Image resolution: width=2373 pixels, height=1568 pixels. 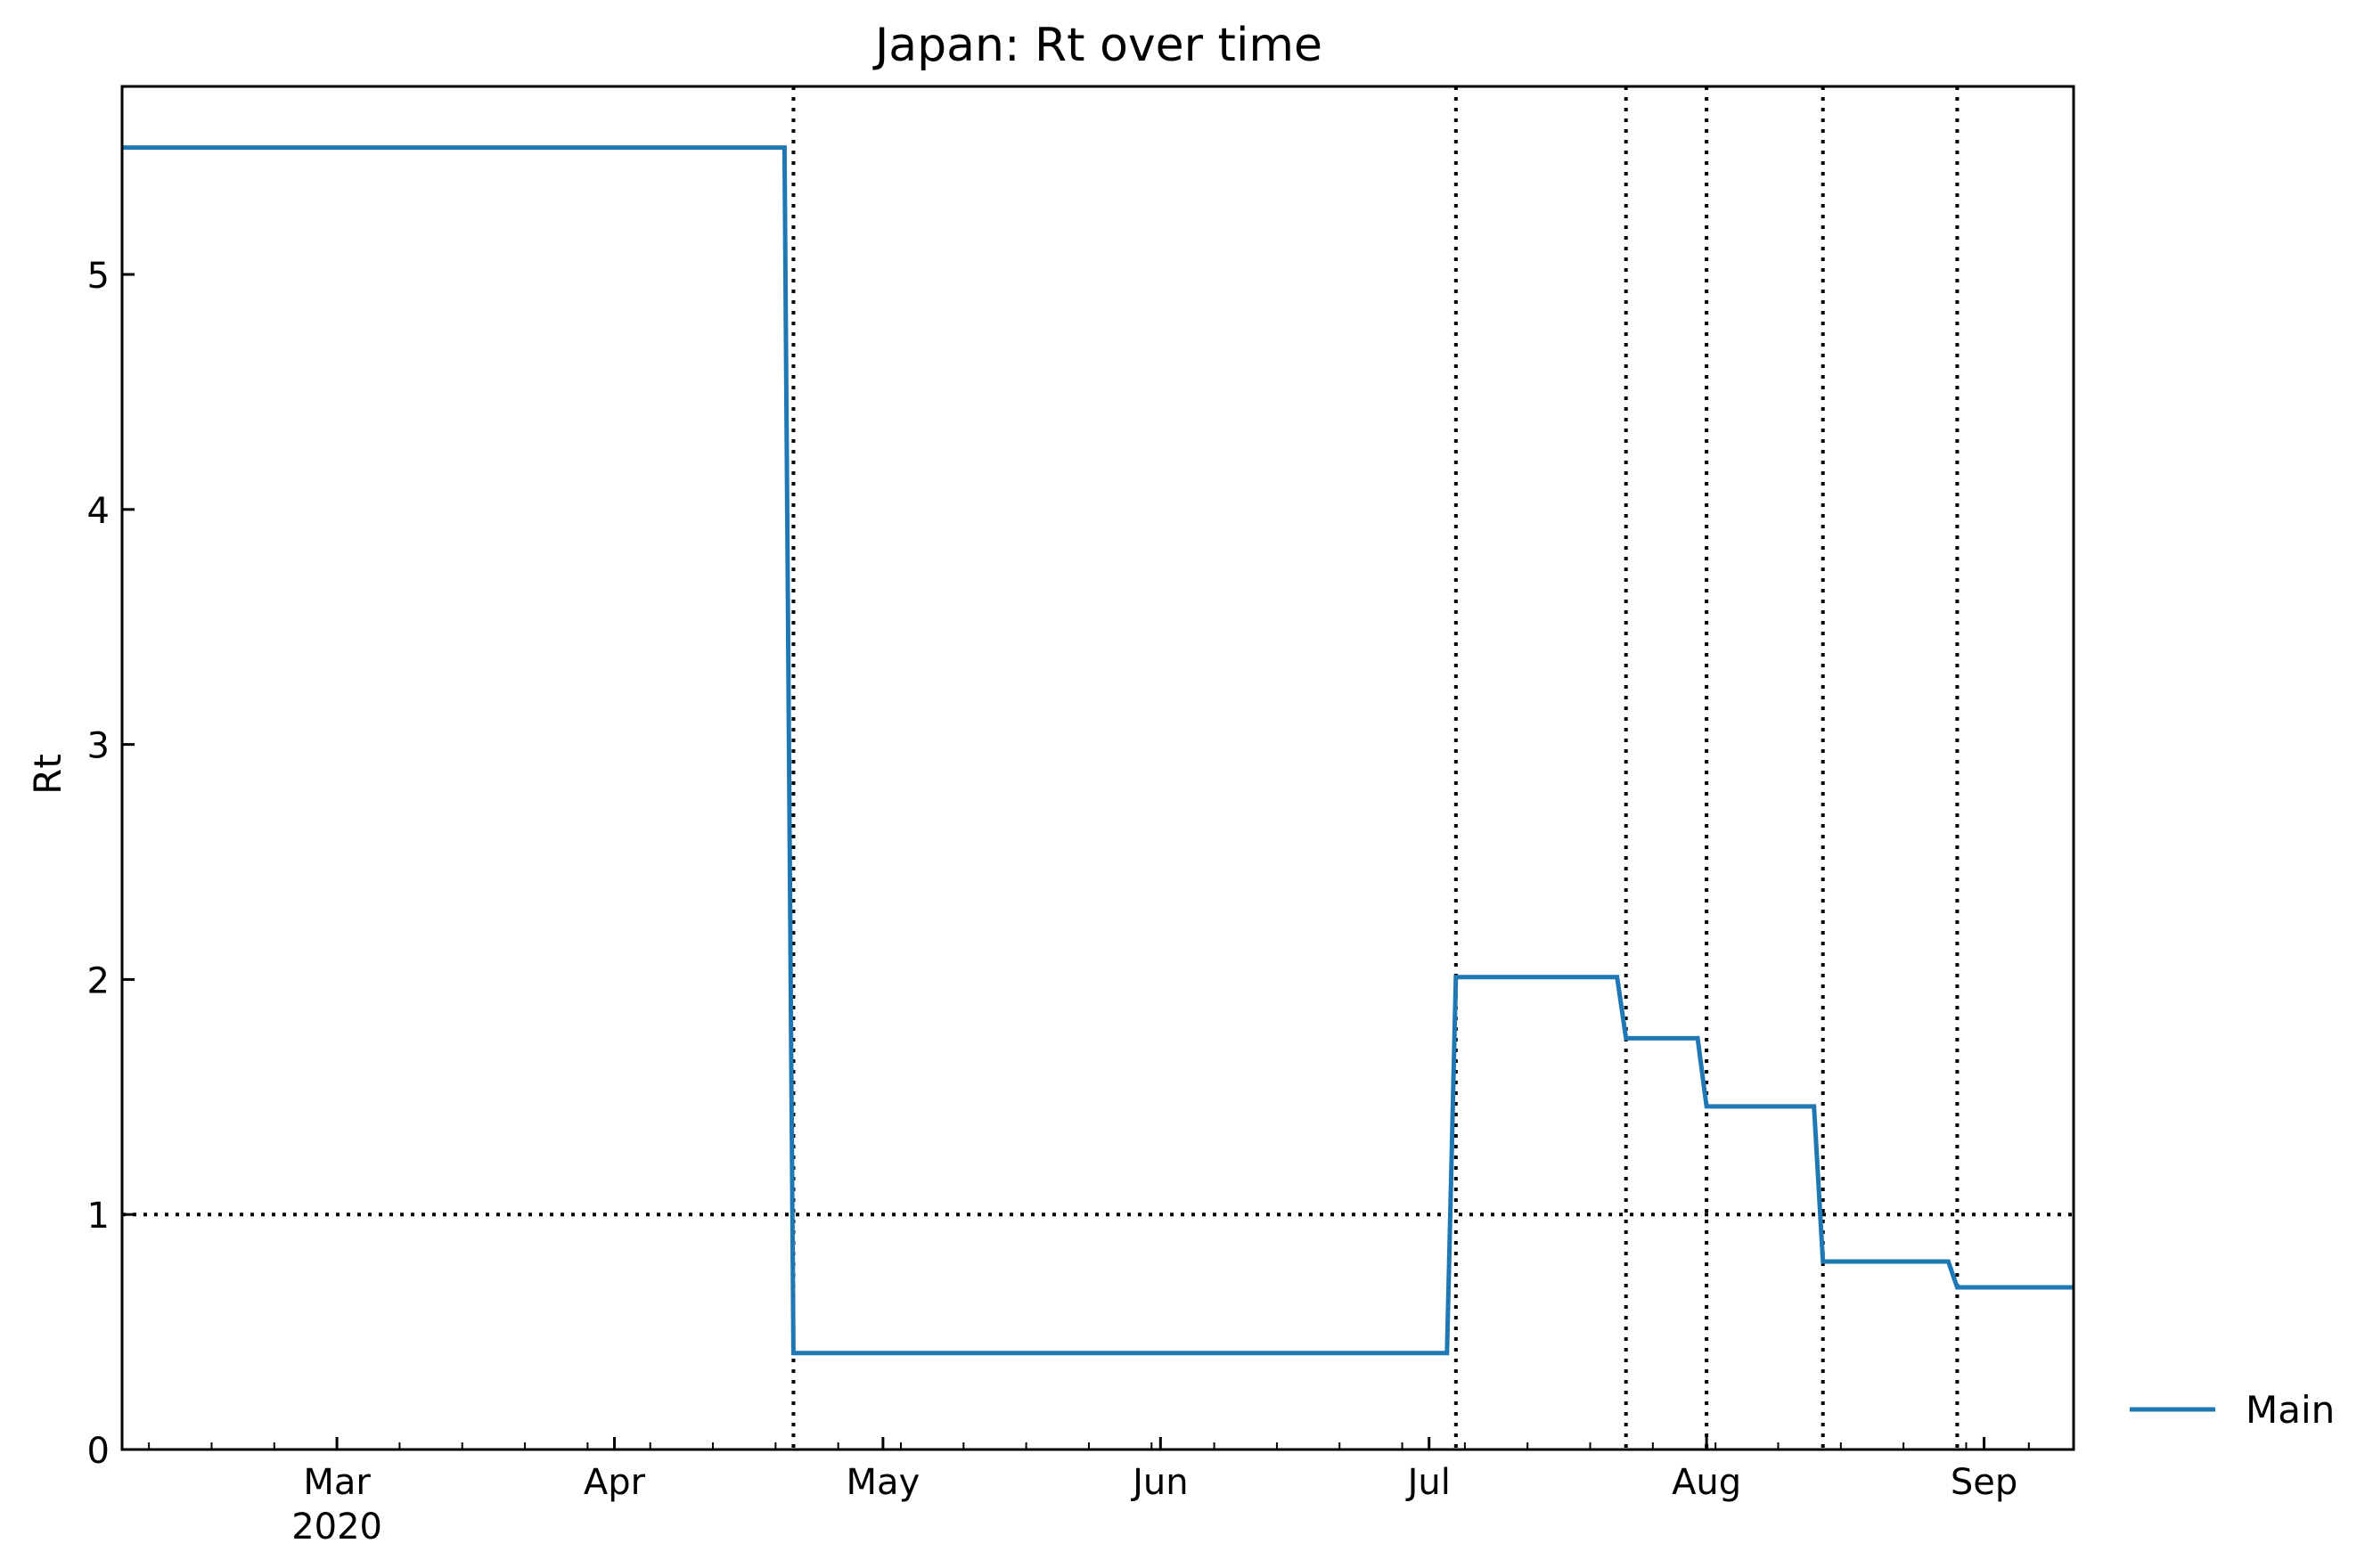 What do you see at coordinates (98, 1451) in the screenshot?
I see `y-tick-label: 0` at bounding box center [98, 1451].